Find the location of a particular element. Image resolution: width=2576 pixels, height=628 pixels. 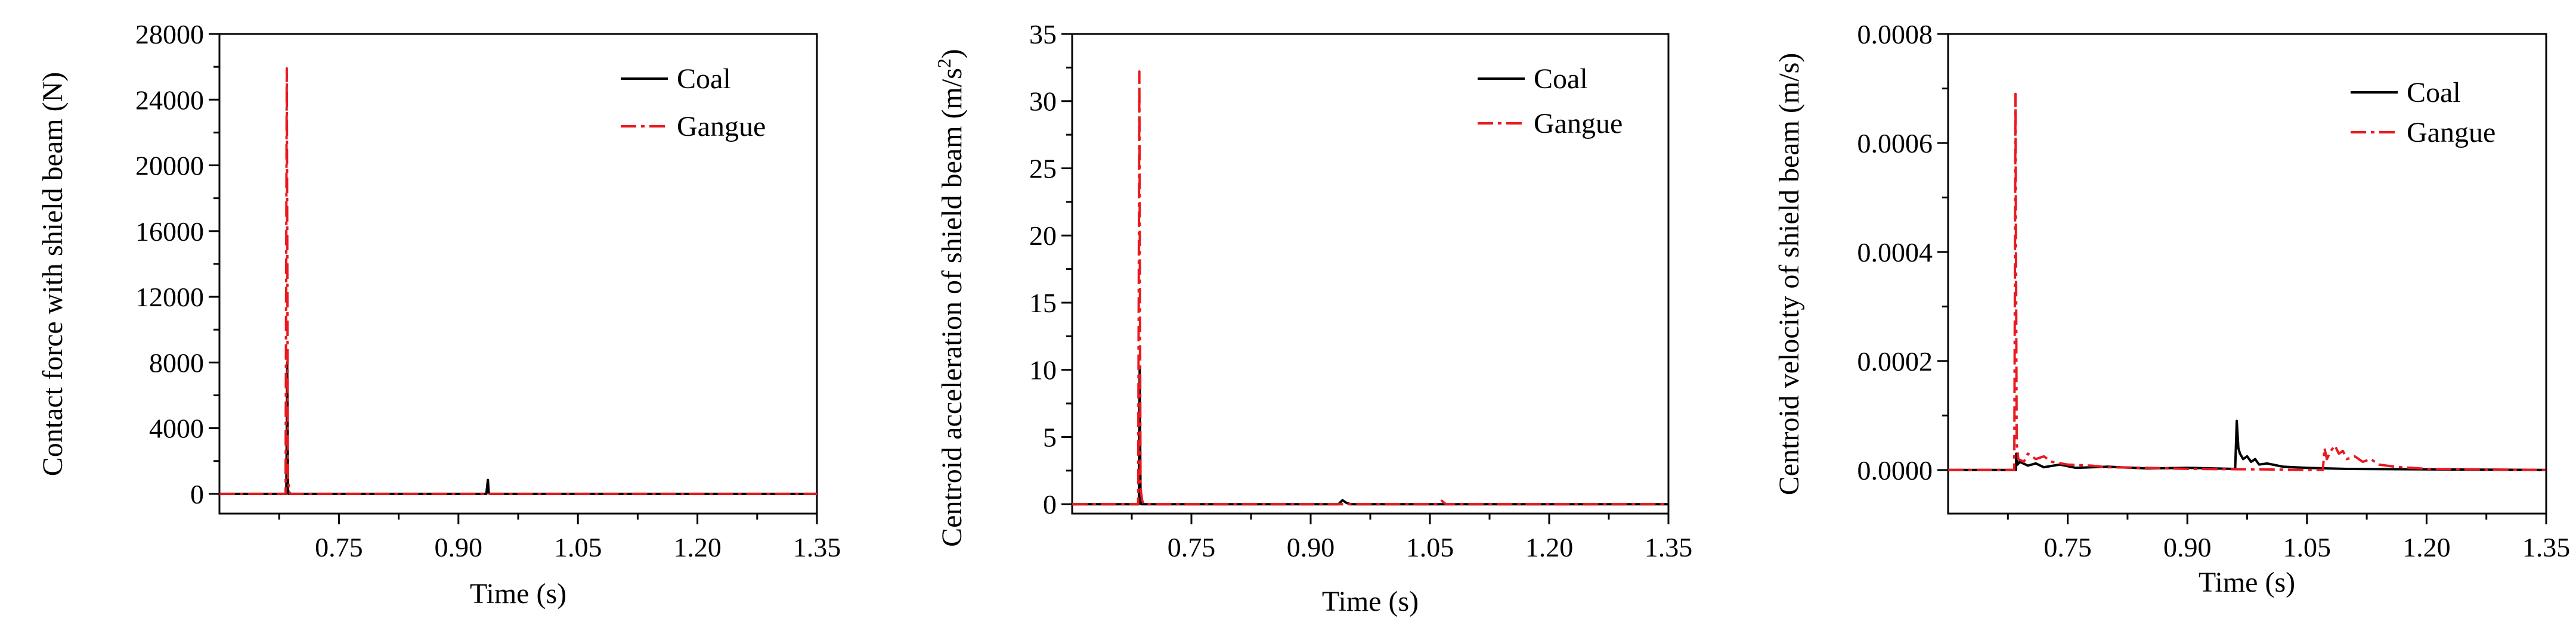

y-axis-label-close: ) is located at coordinates (952, 53).